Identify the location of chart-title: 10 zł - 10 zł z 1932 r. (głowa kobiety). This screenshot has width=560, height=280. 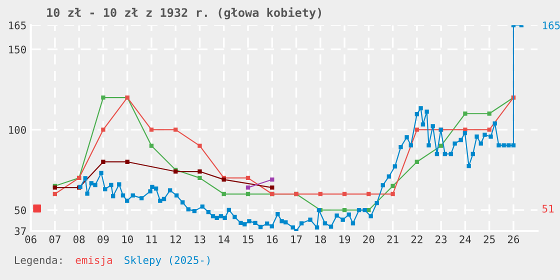
(184, 13).